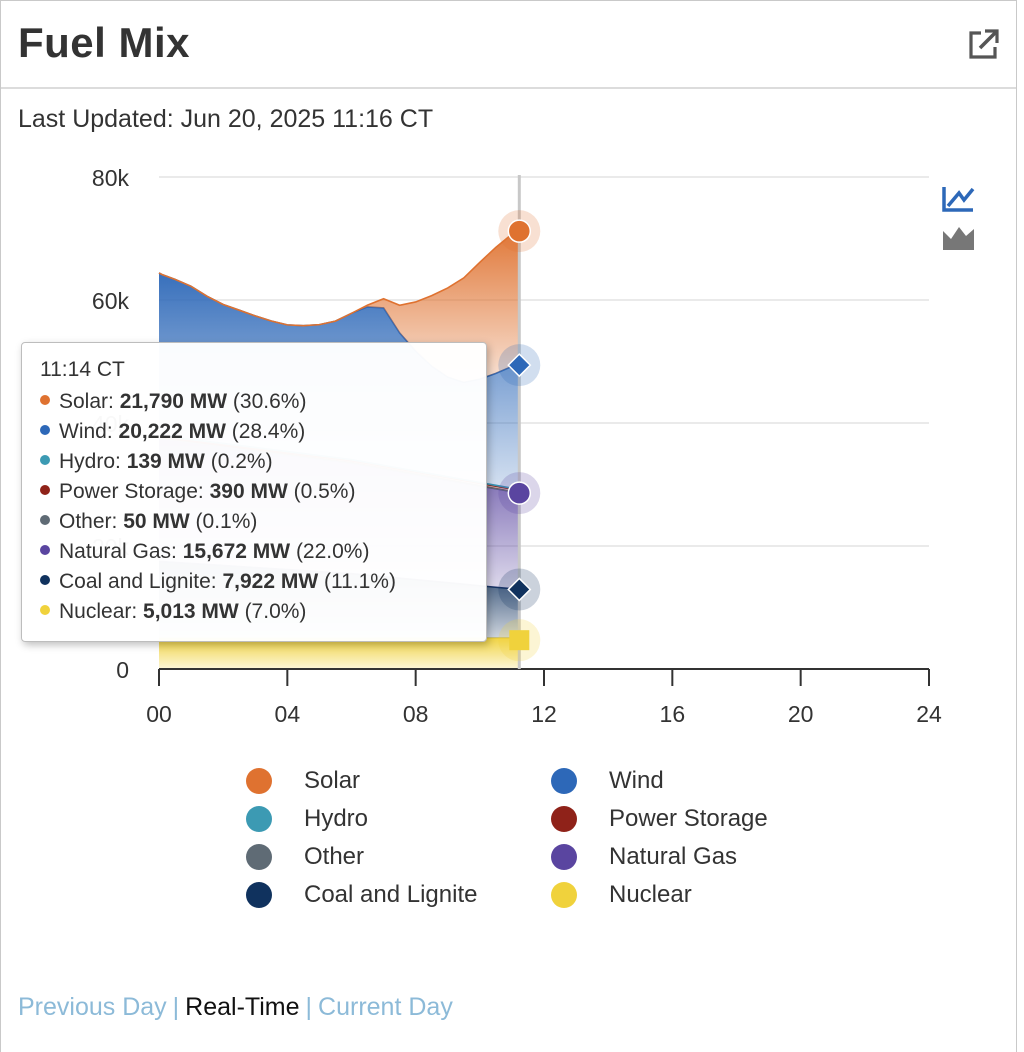 The height and width of the screenshot is (1052, 1024). What do you see at coordinates (223, 521) in the screenshot?
I see `tooltip-percent: (0.1%)` at bounding box center [223, 521].